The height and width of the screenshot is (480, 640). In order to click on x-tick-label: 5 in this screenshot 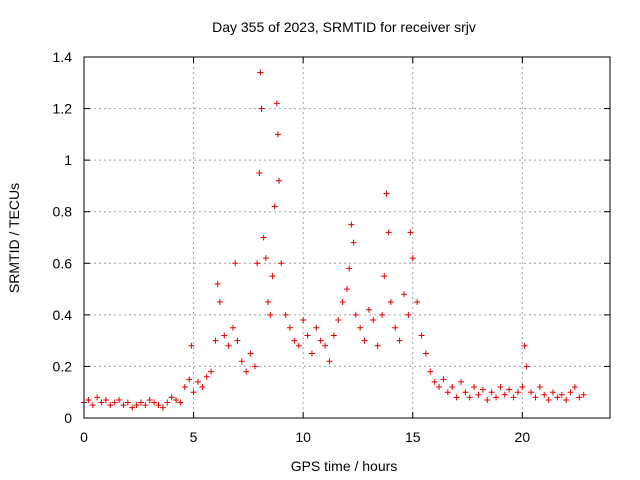, I will do `click(194, 437)`.